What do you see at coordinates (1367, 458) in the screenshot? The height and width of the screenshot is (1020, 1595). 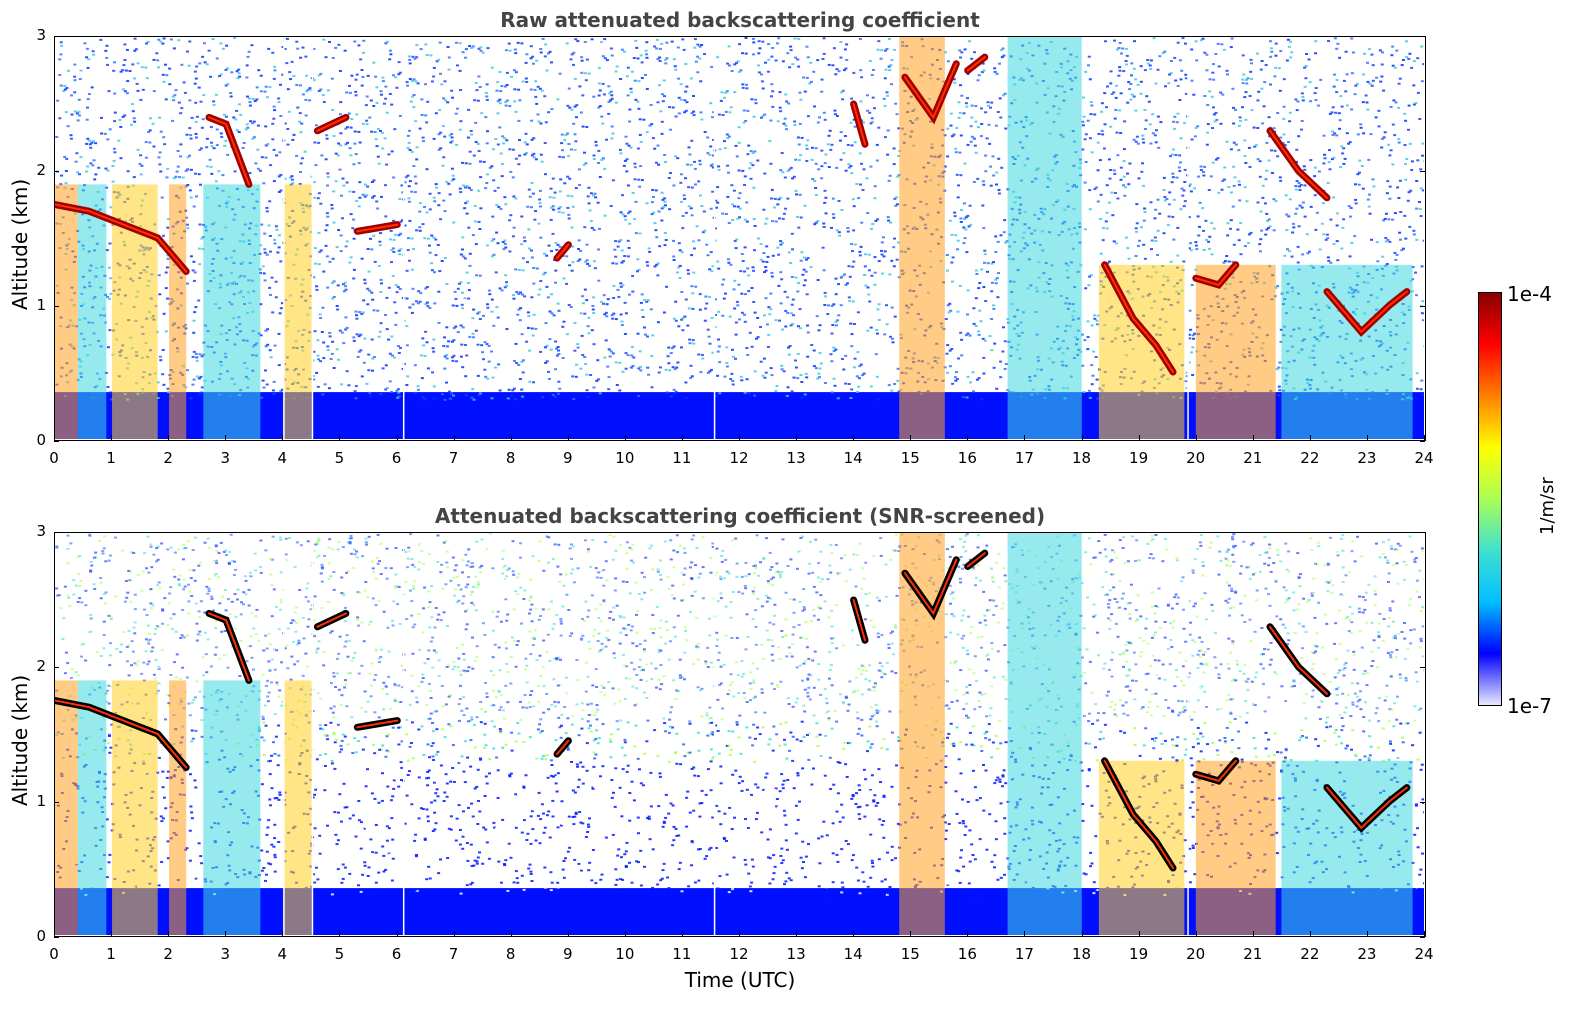 I see `panel-1-xtick-label: 23` at bounding box center [1367, 458].